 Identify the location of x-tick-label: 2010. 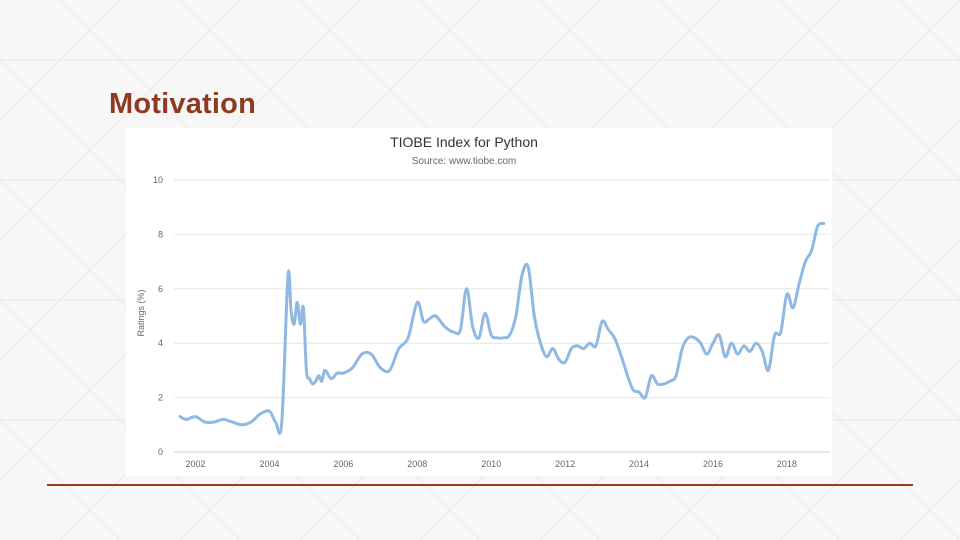
(491, 464).